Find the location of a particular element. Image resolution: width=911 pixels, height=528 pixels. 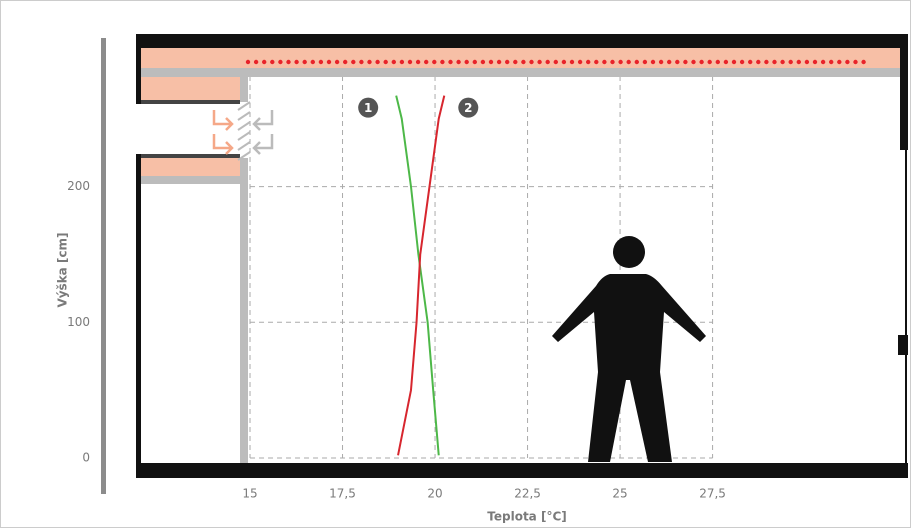

legend-label: 2 is located at coordinates (468, 108).